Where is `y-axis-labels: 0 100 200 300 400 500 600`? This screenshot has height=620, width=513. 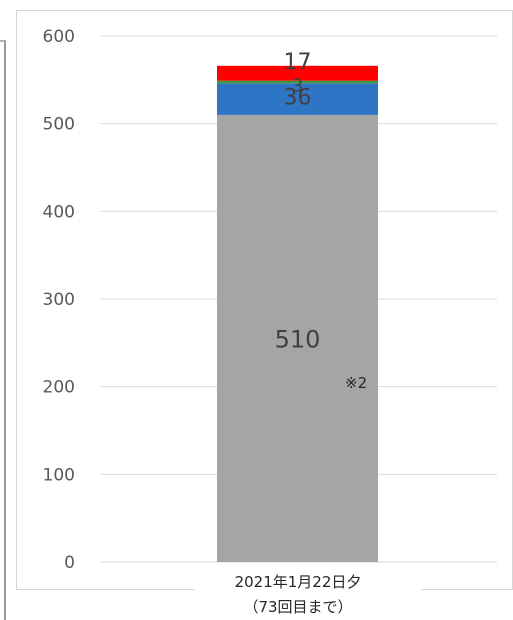 y-axis-labels: 0 100 200 300 400 500 600 is located at coordinates (59, 300).